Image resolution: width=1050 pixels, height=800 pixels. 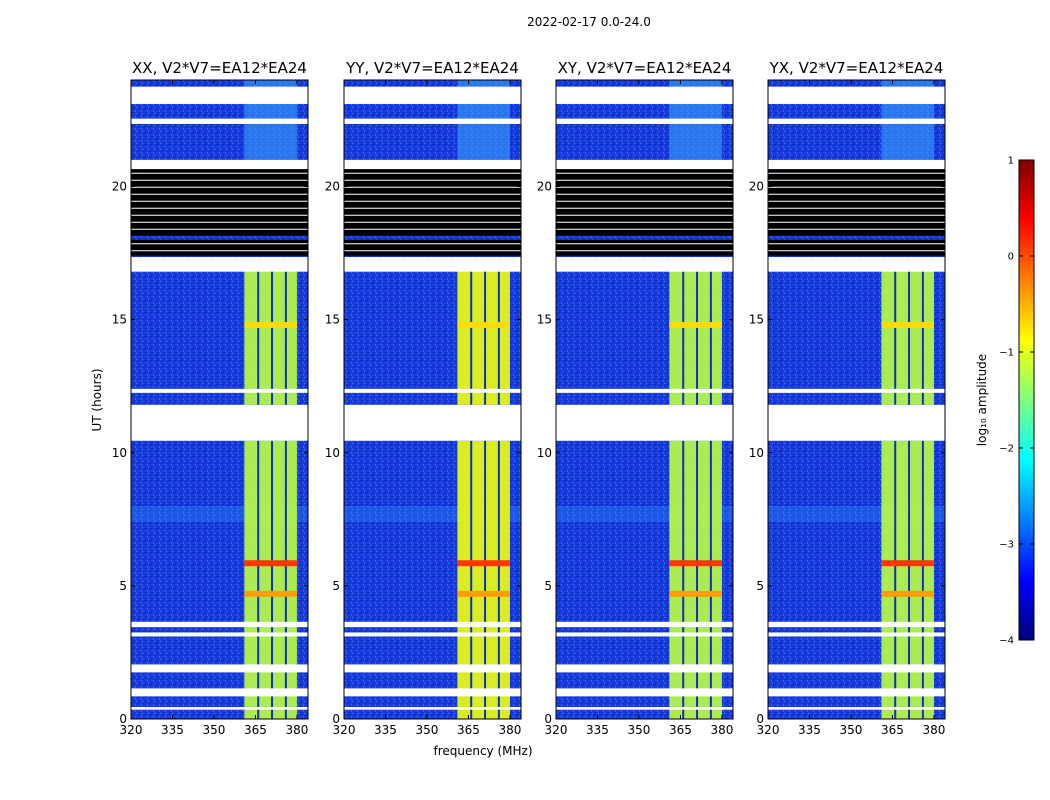 I want to click on colorbar: log₁₀ amplitude 1 0 −1 −2 −3 −4, so click(x=1005, y=401).